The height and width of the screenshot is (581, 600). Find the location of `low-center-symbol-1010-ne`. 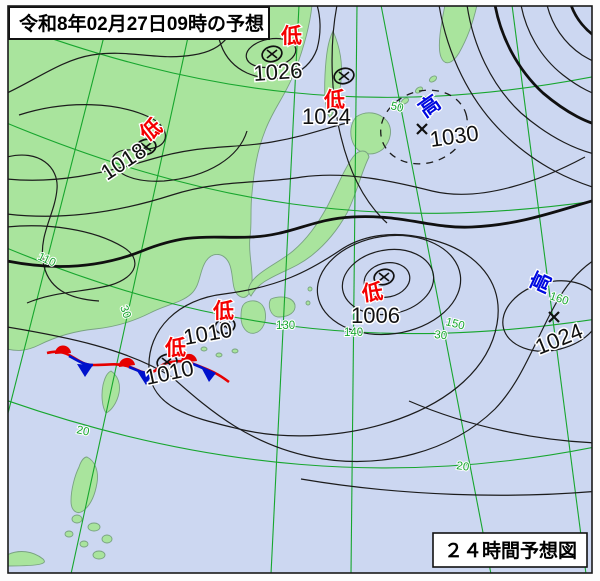

low-center-symbol-1010-ne is located at coordinates (225, 326).